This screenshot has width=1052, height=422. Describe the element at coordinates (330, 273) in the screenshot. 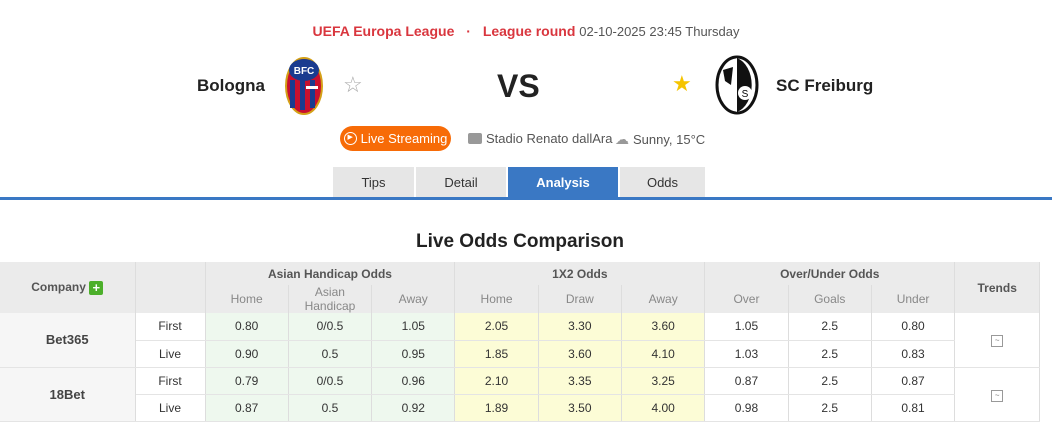

I see `ah-header: Asian Handicap Odds` at that location.